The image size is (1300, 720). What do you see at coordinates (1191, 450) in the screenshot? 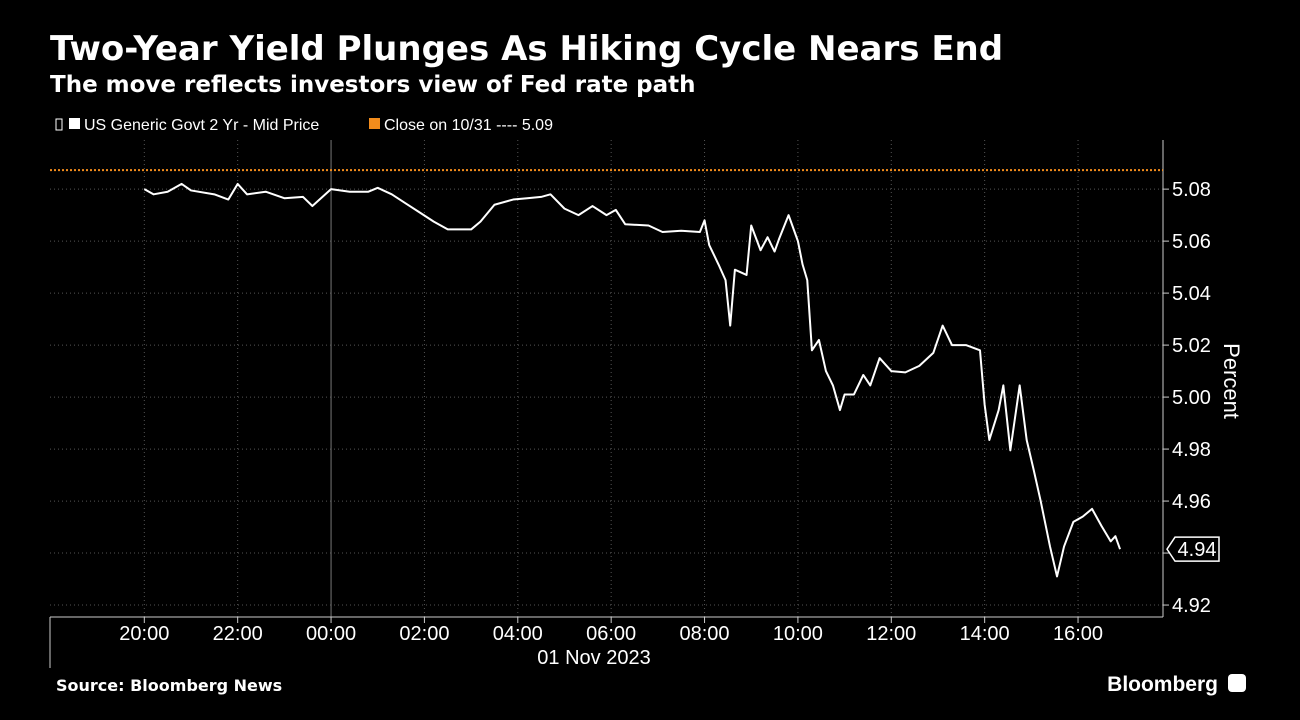
I see `y-tick-label: 4.98` at bounding box center [1191, 450].